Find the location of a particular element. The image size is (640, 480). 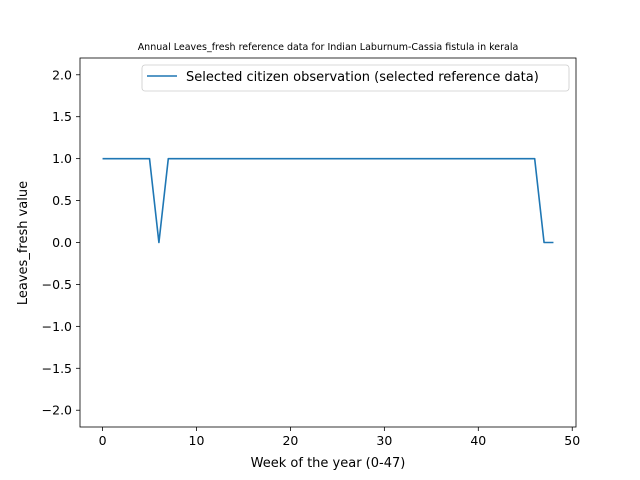

x-tick-label: 20 is located at coordinates (290, 440).